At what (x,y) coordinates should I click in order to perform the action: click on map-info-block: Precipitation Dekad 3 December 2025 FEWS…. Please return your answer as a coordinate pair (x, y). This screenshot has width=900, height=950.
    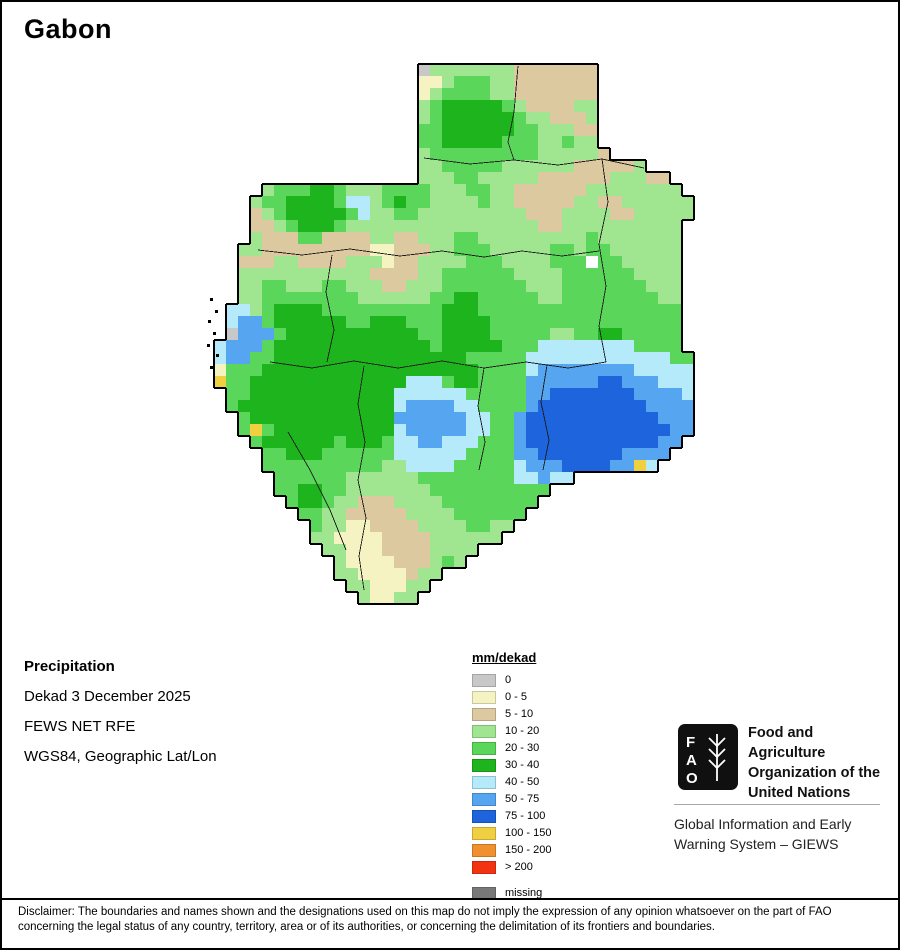
    Looking at the image, I should click on (120, 712).